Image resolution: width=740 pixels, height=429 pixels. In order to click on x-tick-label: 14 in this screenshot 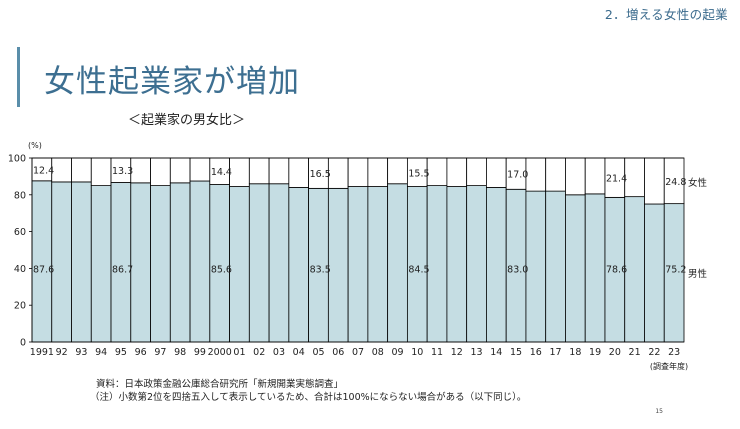, I will do `click(496, 352)`.